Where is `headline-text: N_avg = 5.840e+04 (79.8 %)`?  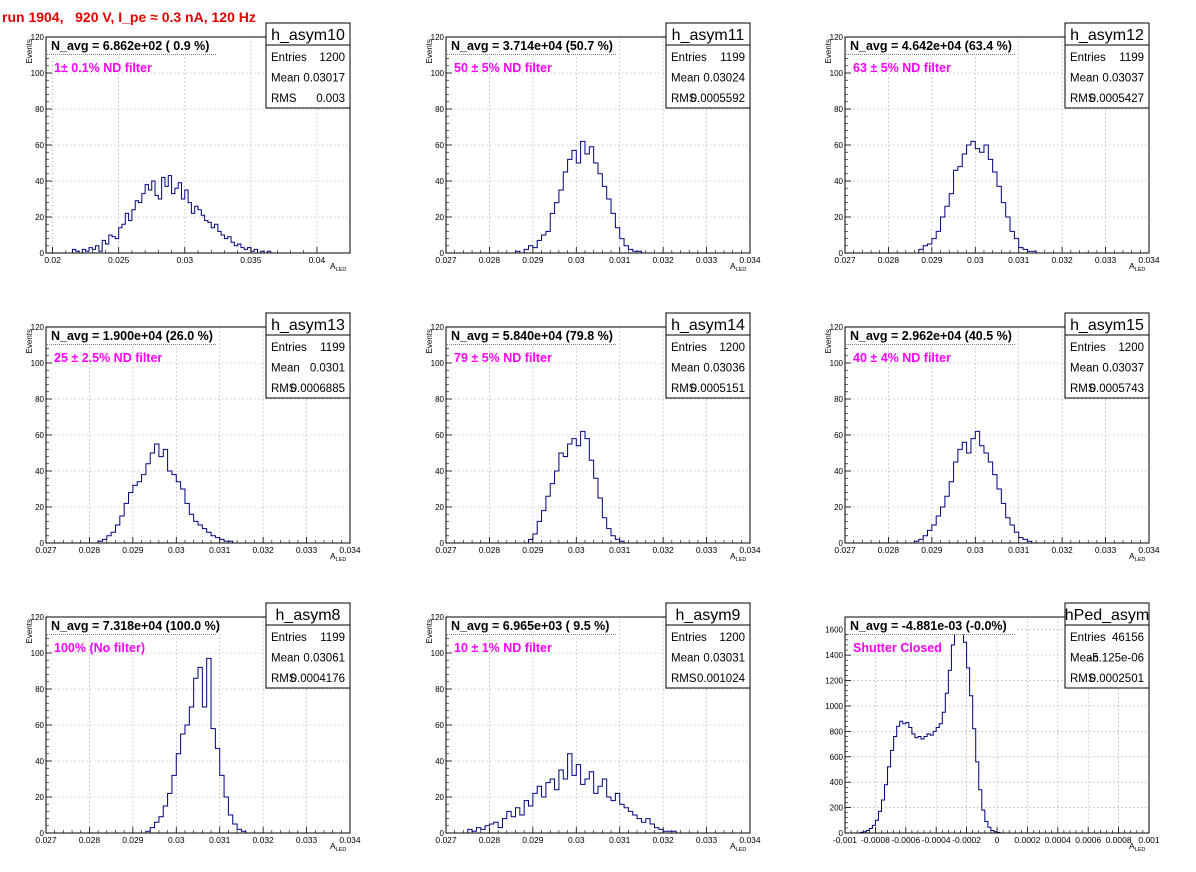
headline-text: N_avg = 5.840e+04 (79.8 %) is located at coordinates (532, 336).